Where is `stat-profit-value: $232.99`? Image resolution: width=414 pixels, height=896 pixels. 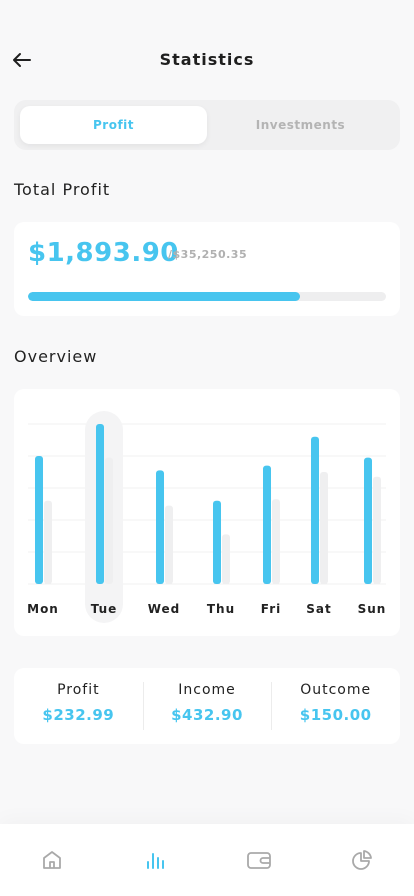 stat-profit-value: $232.99 is located at coordinates (78, 715).